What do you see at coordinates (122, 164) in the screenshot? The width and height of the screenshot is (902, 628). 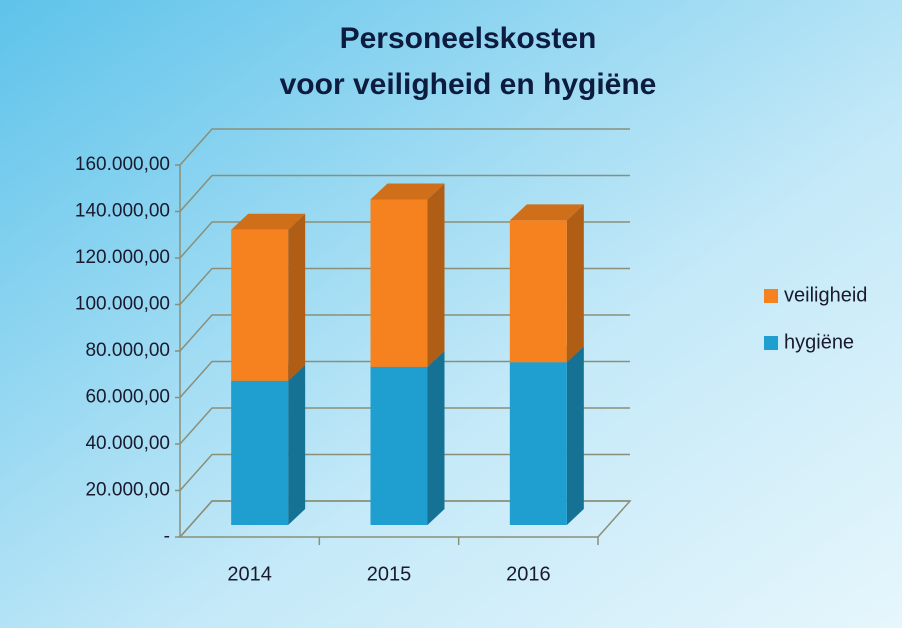 I see `y-tick-label: 160.000,00` at bounding box center [122, 164].